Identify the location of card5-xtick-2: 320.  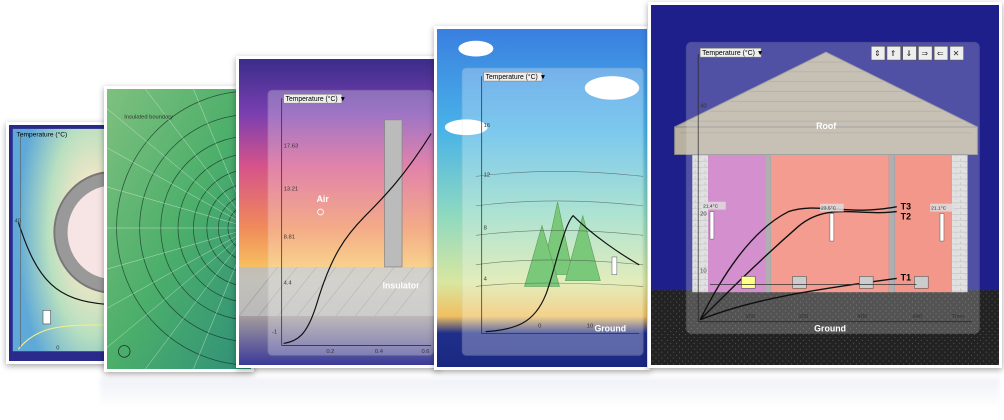
(803, 317).